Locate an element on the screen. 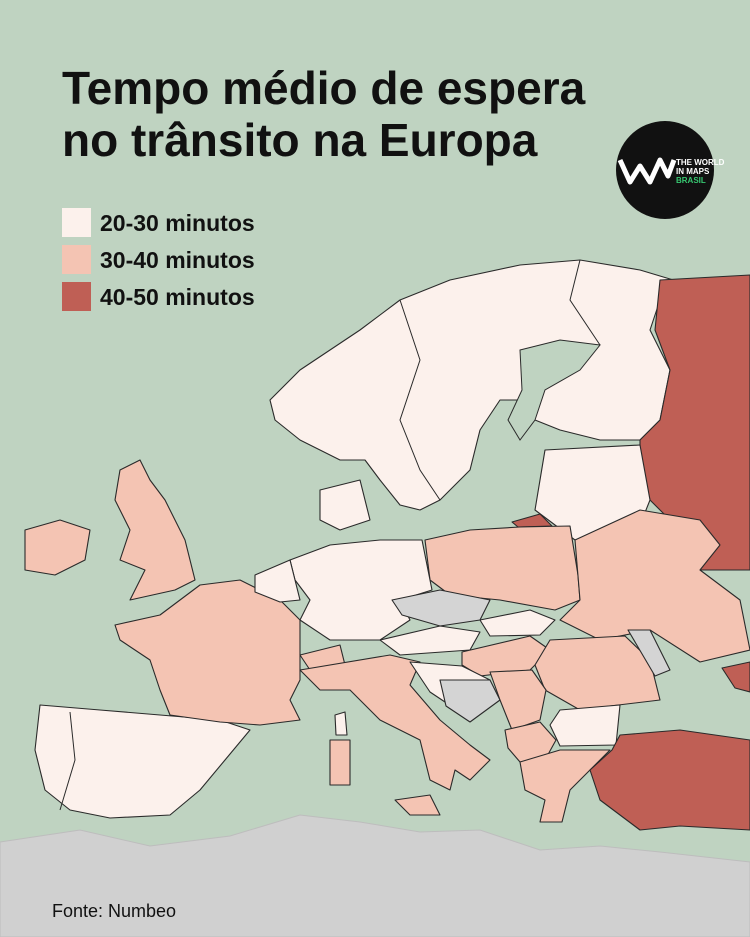  france is located at coordinates (207, 652).